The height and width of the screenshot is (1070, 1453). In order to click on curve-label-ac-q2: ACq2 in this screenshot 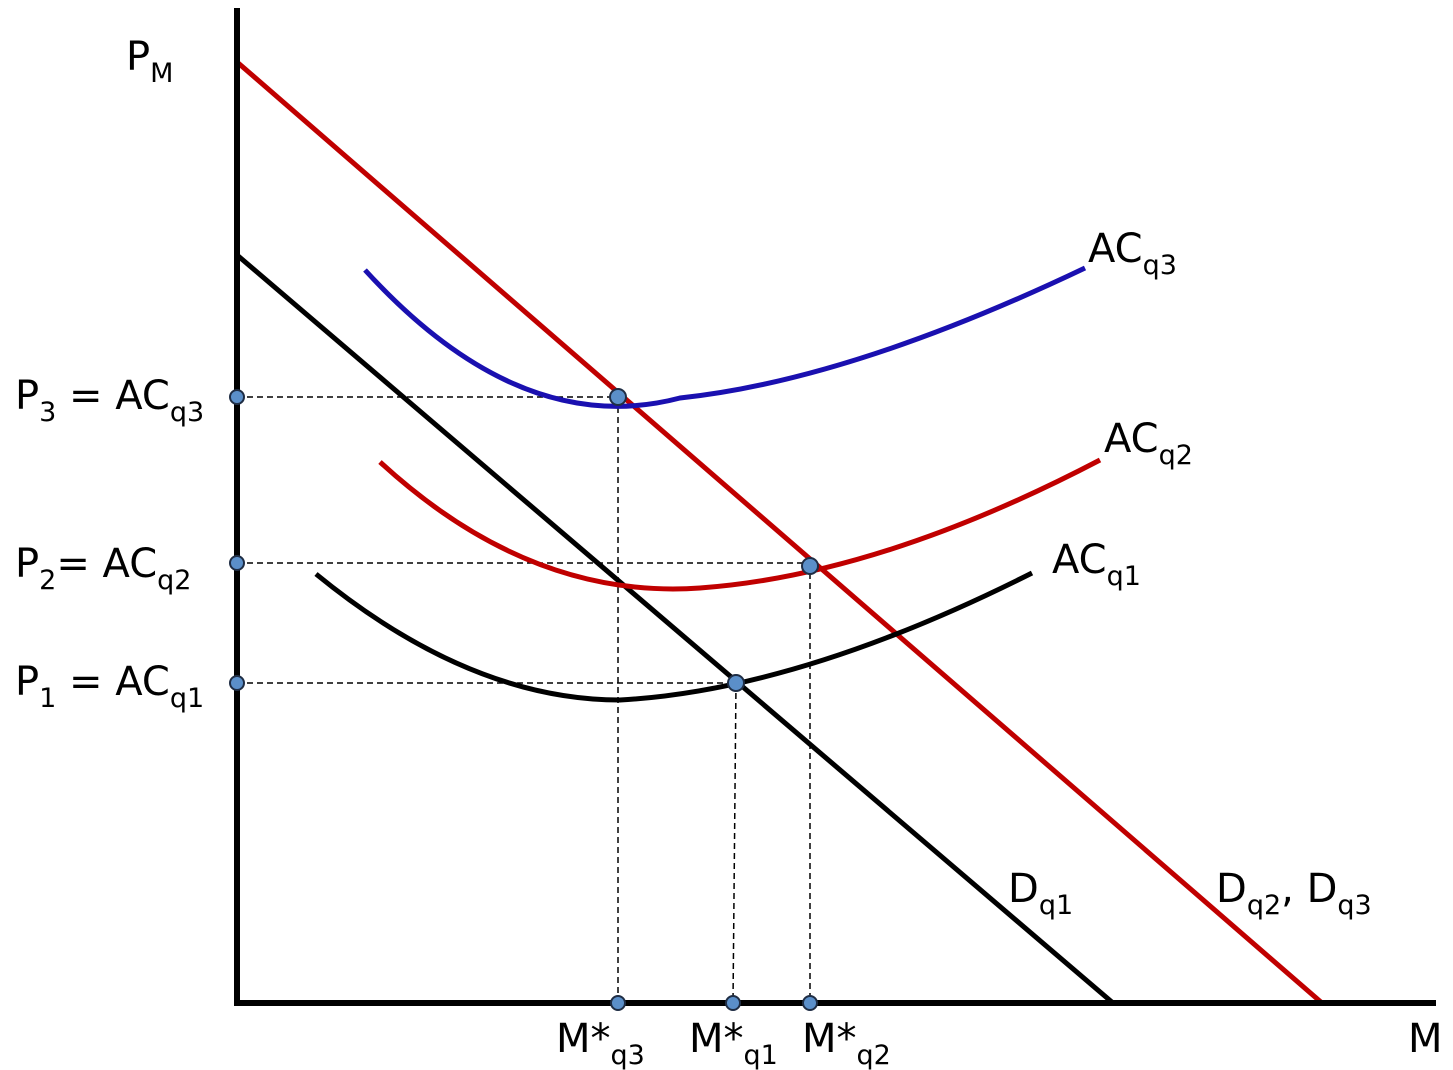, I will do `click(1148, 443)`.